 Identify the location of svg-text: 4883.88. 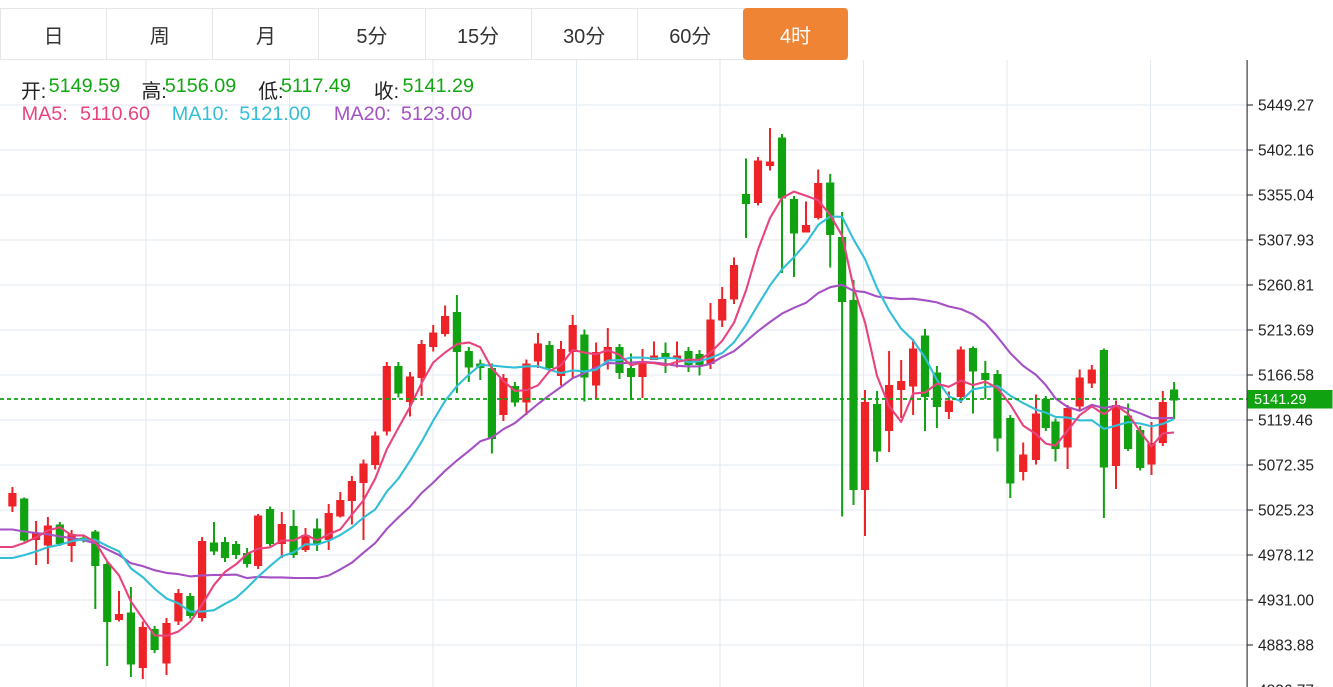
(1286, 646).